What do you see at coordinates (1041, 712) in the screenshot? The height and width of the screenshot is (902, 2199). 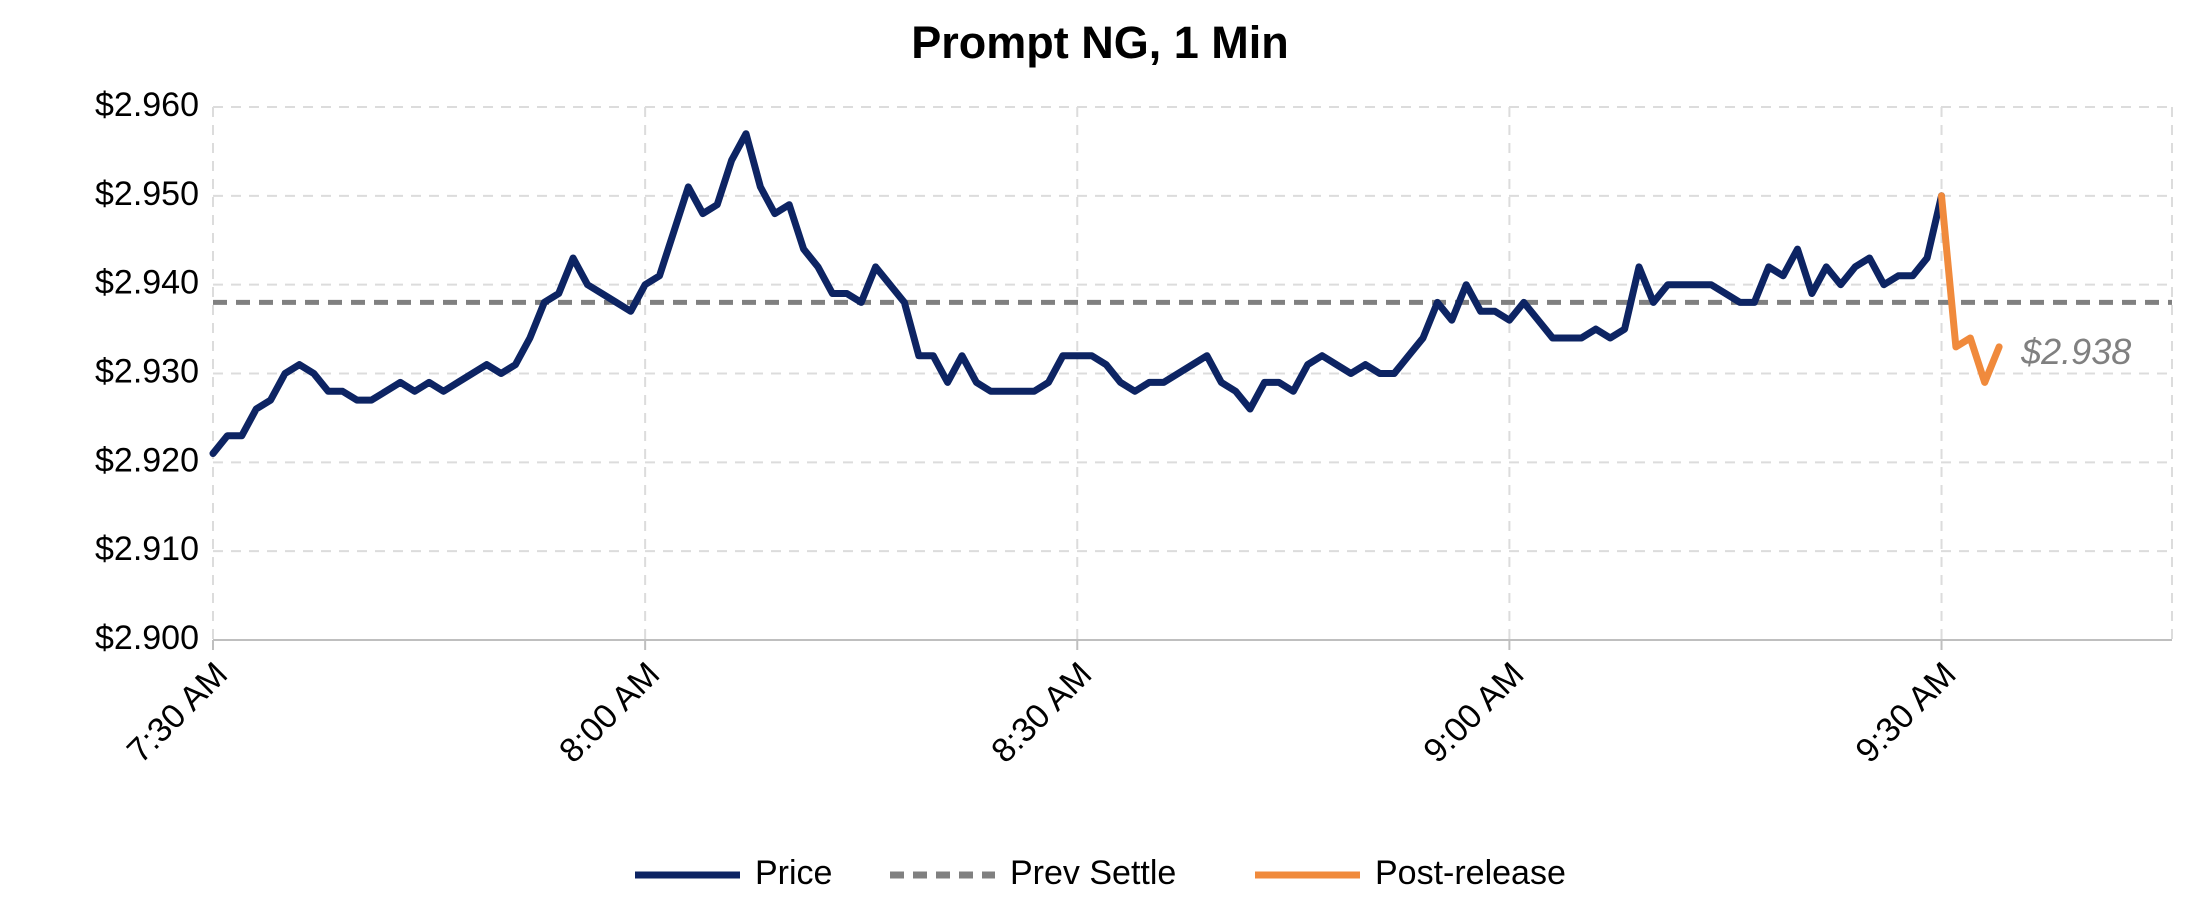 I see `x-tick-label: 8:30 AM` at bounding box center [1041, 712].